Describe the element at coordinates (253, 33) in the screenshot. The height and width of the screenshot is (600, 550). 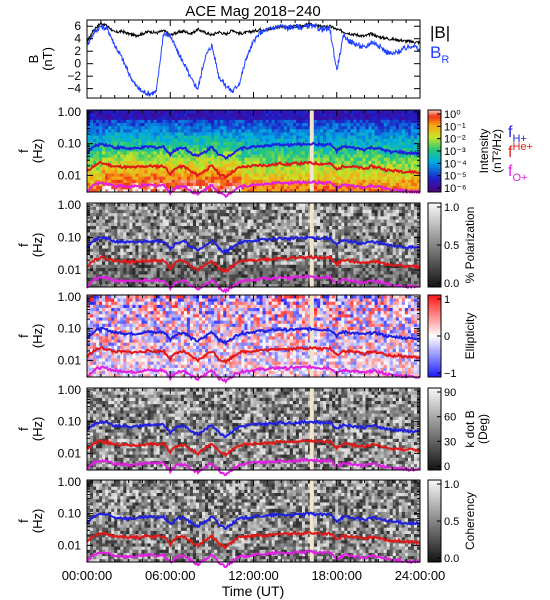
I see `series-bmag-line` at that location.